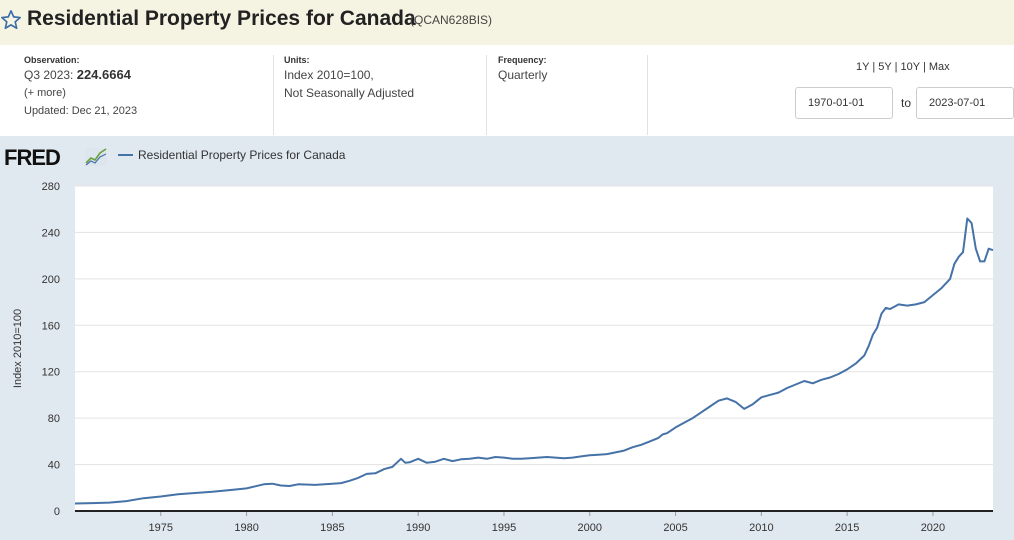 The image size is (1014, 540). What do you see at coordinates (844, 103) in the screenshot?
I see `start-date-input` at bounding box center [844, 103].